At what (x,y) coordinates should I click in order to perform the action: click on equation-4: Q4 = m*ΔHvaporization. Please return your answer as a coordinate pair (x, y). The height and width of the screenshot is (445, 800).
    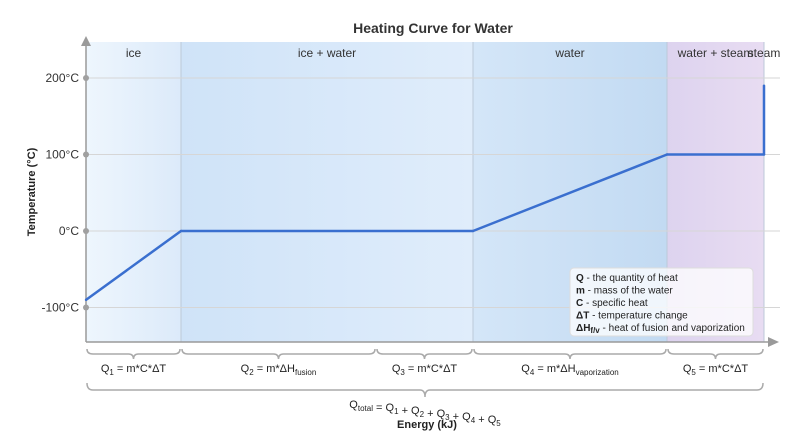
    Looking at the image, I should click on (569, 370).